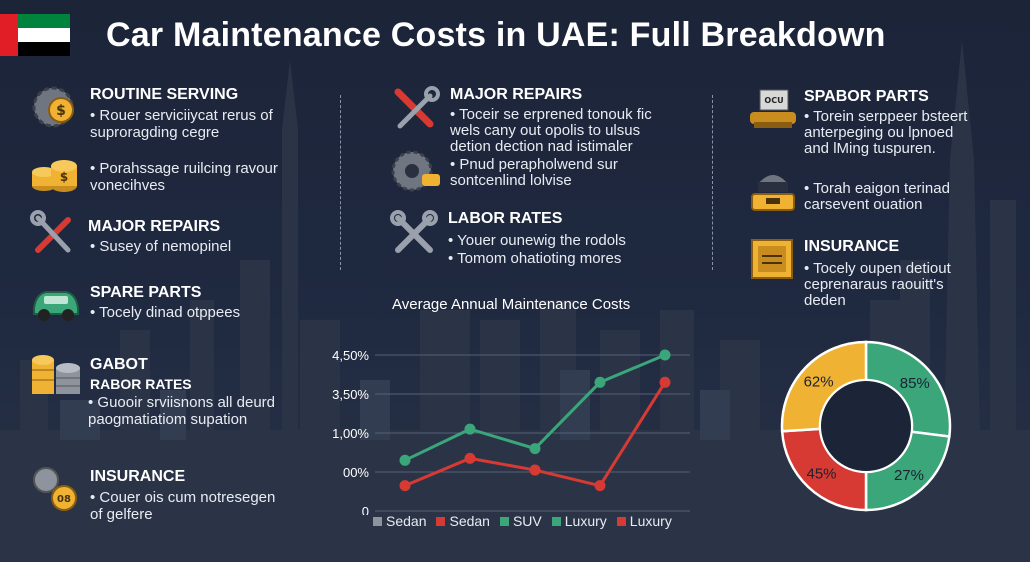  I want to click on legend-label: SUV, so click(527, 521).